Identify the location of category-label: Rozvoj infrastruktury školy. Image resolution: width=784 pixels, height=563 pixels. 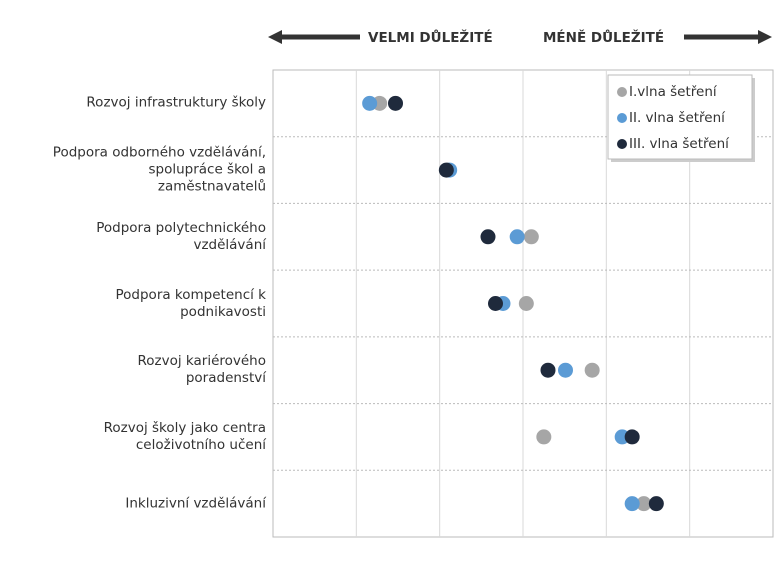
(176, 102).